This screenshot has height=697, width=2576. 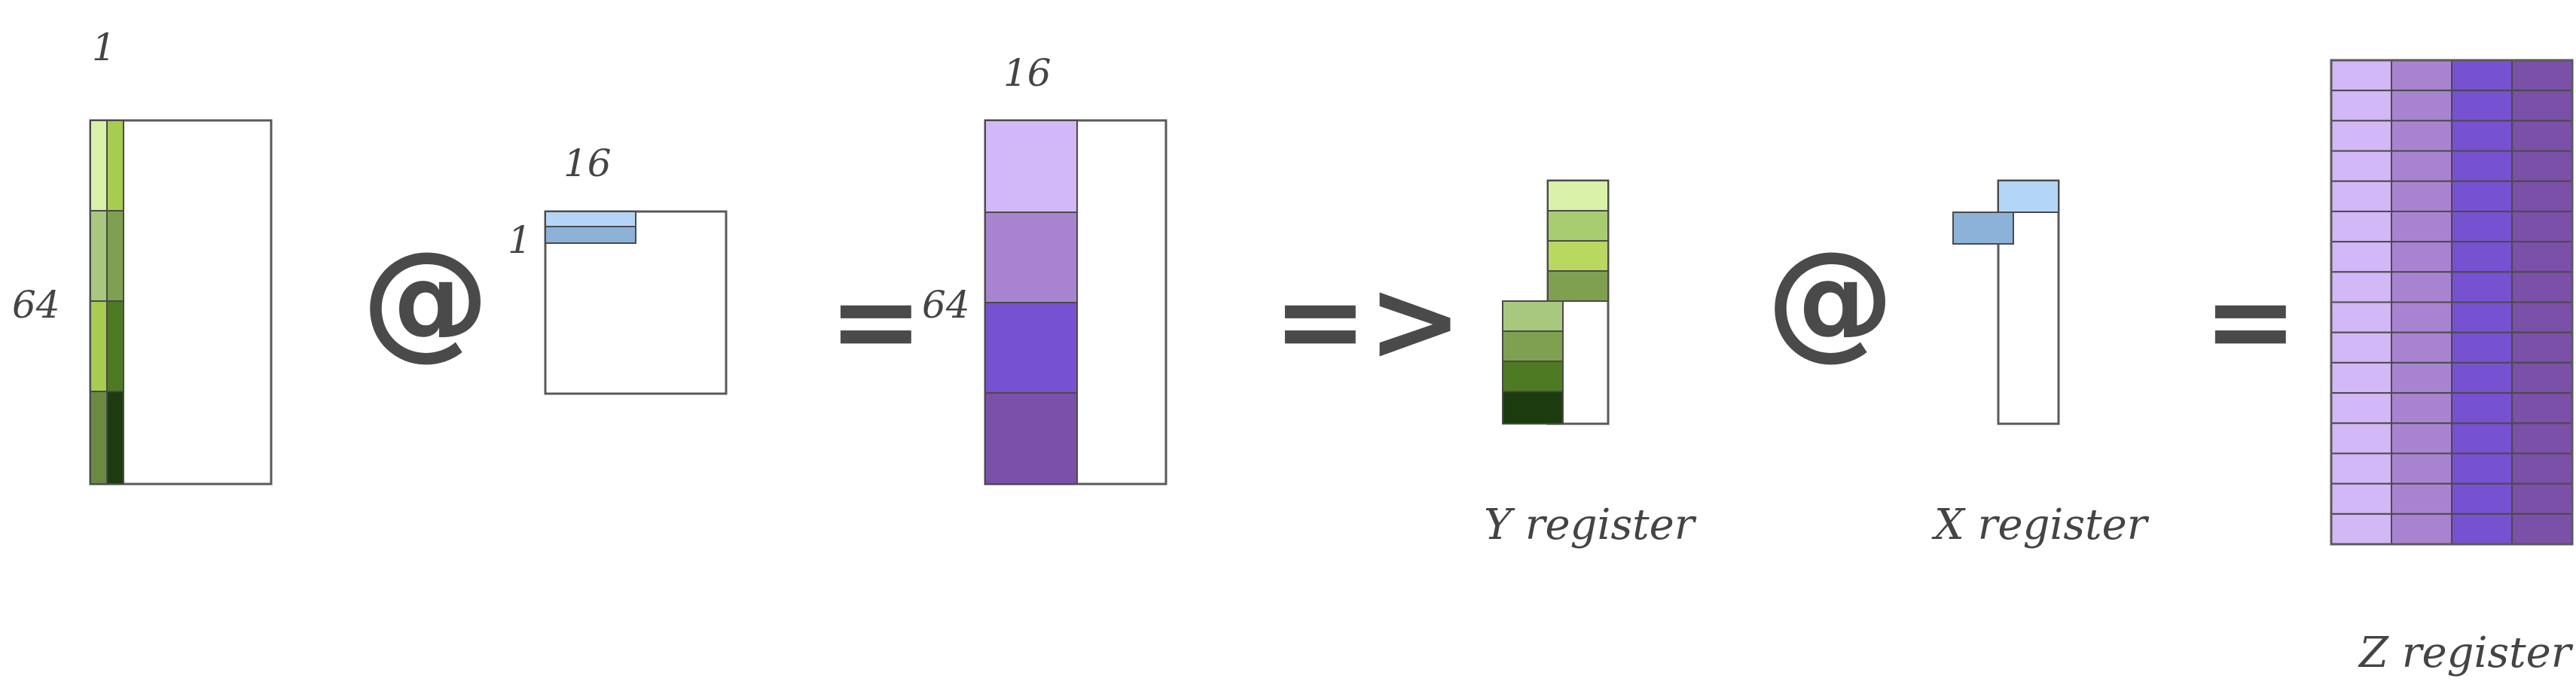 I want to click on z-register-outline, so click(x=2452, y=302).